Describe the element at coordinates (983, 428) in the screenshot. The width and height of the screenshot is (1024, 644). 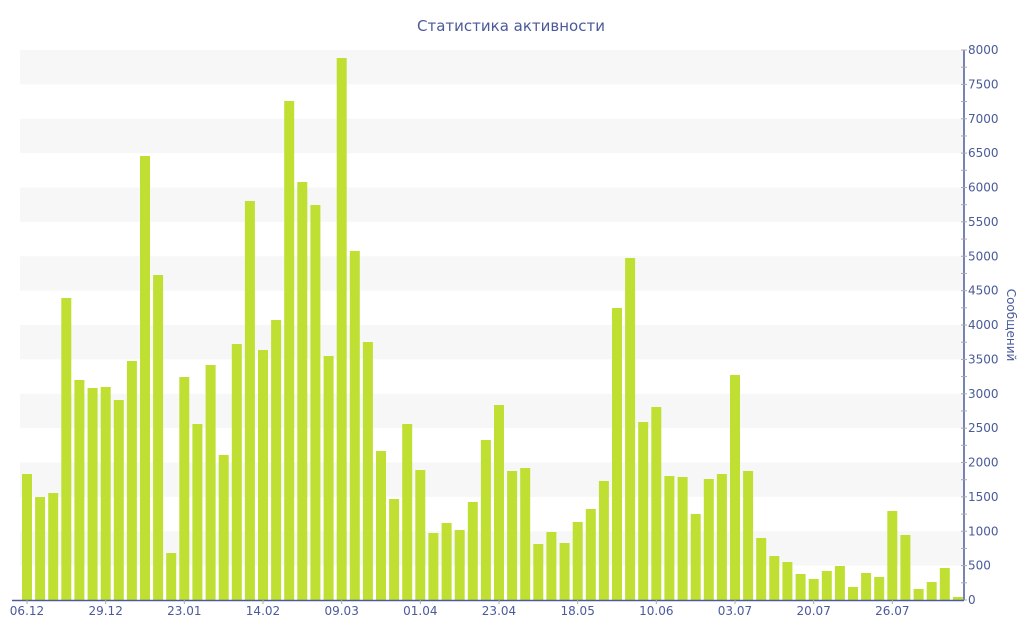
I see `y-tick-label: 2500` at that location.